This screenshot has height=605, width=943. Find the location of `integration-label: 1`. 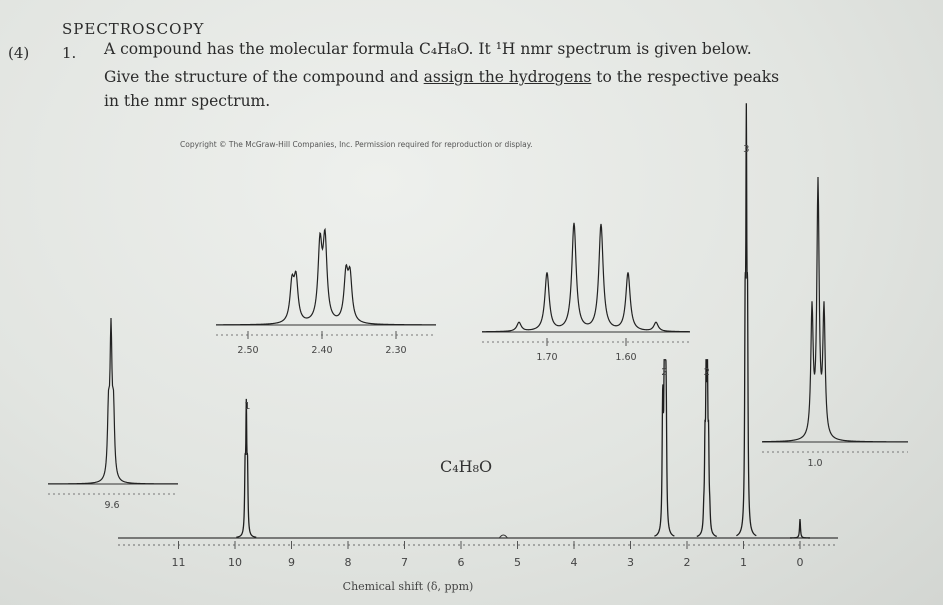

integration-label: 1 is located at coordinates (247, 406).